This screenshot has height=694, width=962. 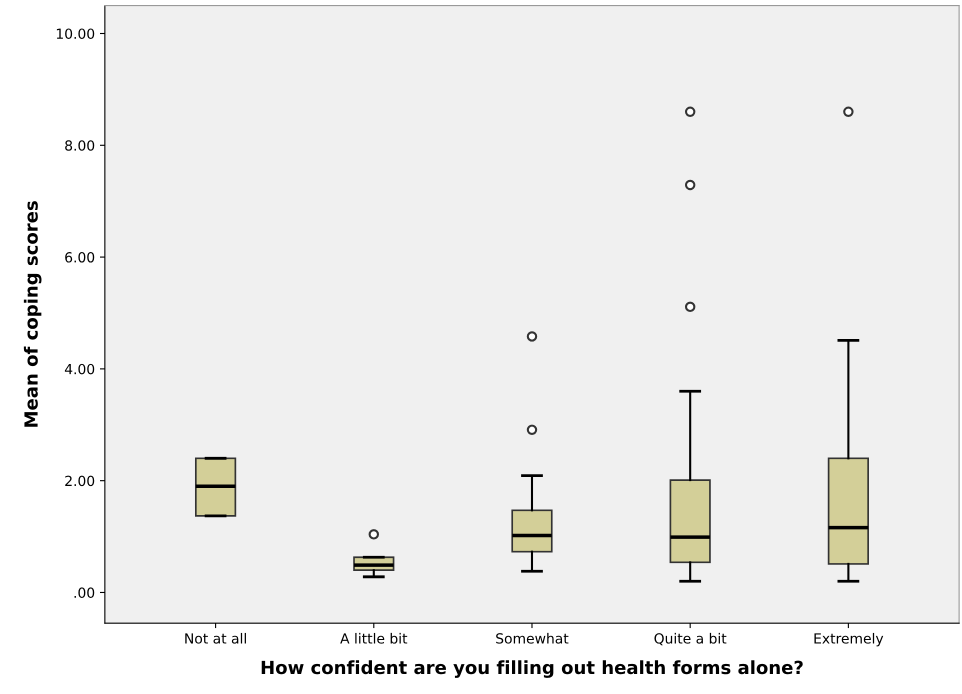 What do you see at coordinates (374, 638) in the screenshot?
I see `x-tick-label: A little bit` at bounding box center [374, 638].